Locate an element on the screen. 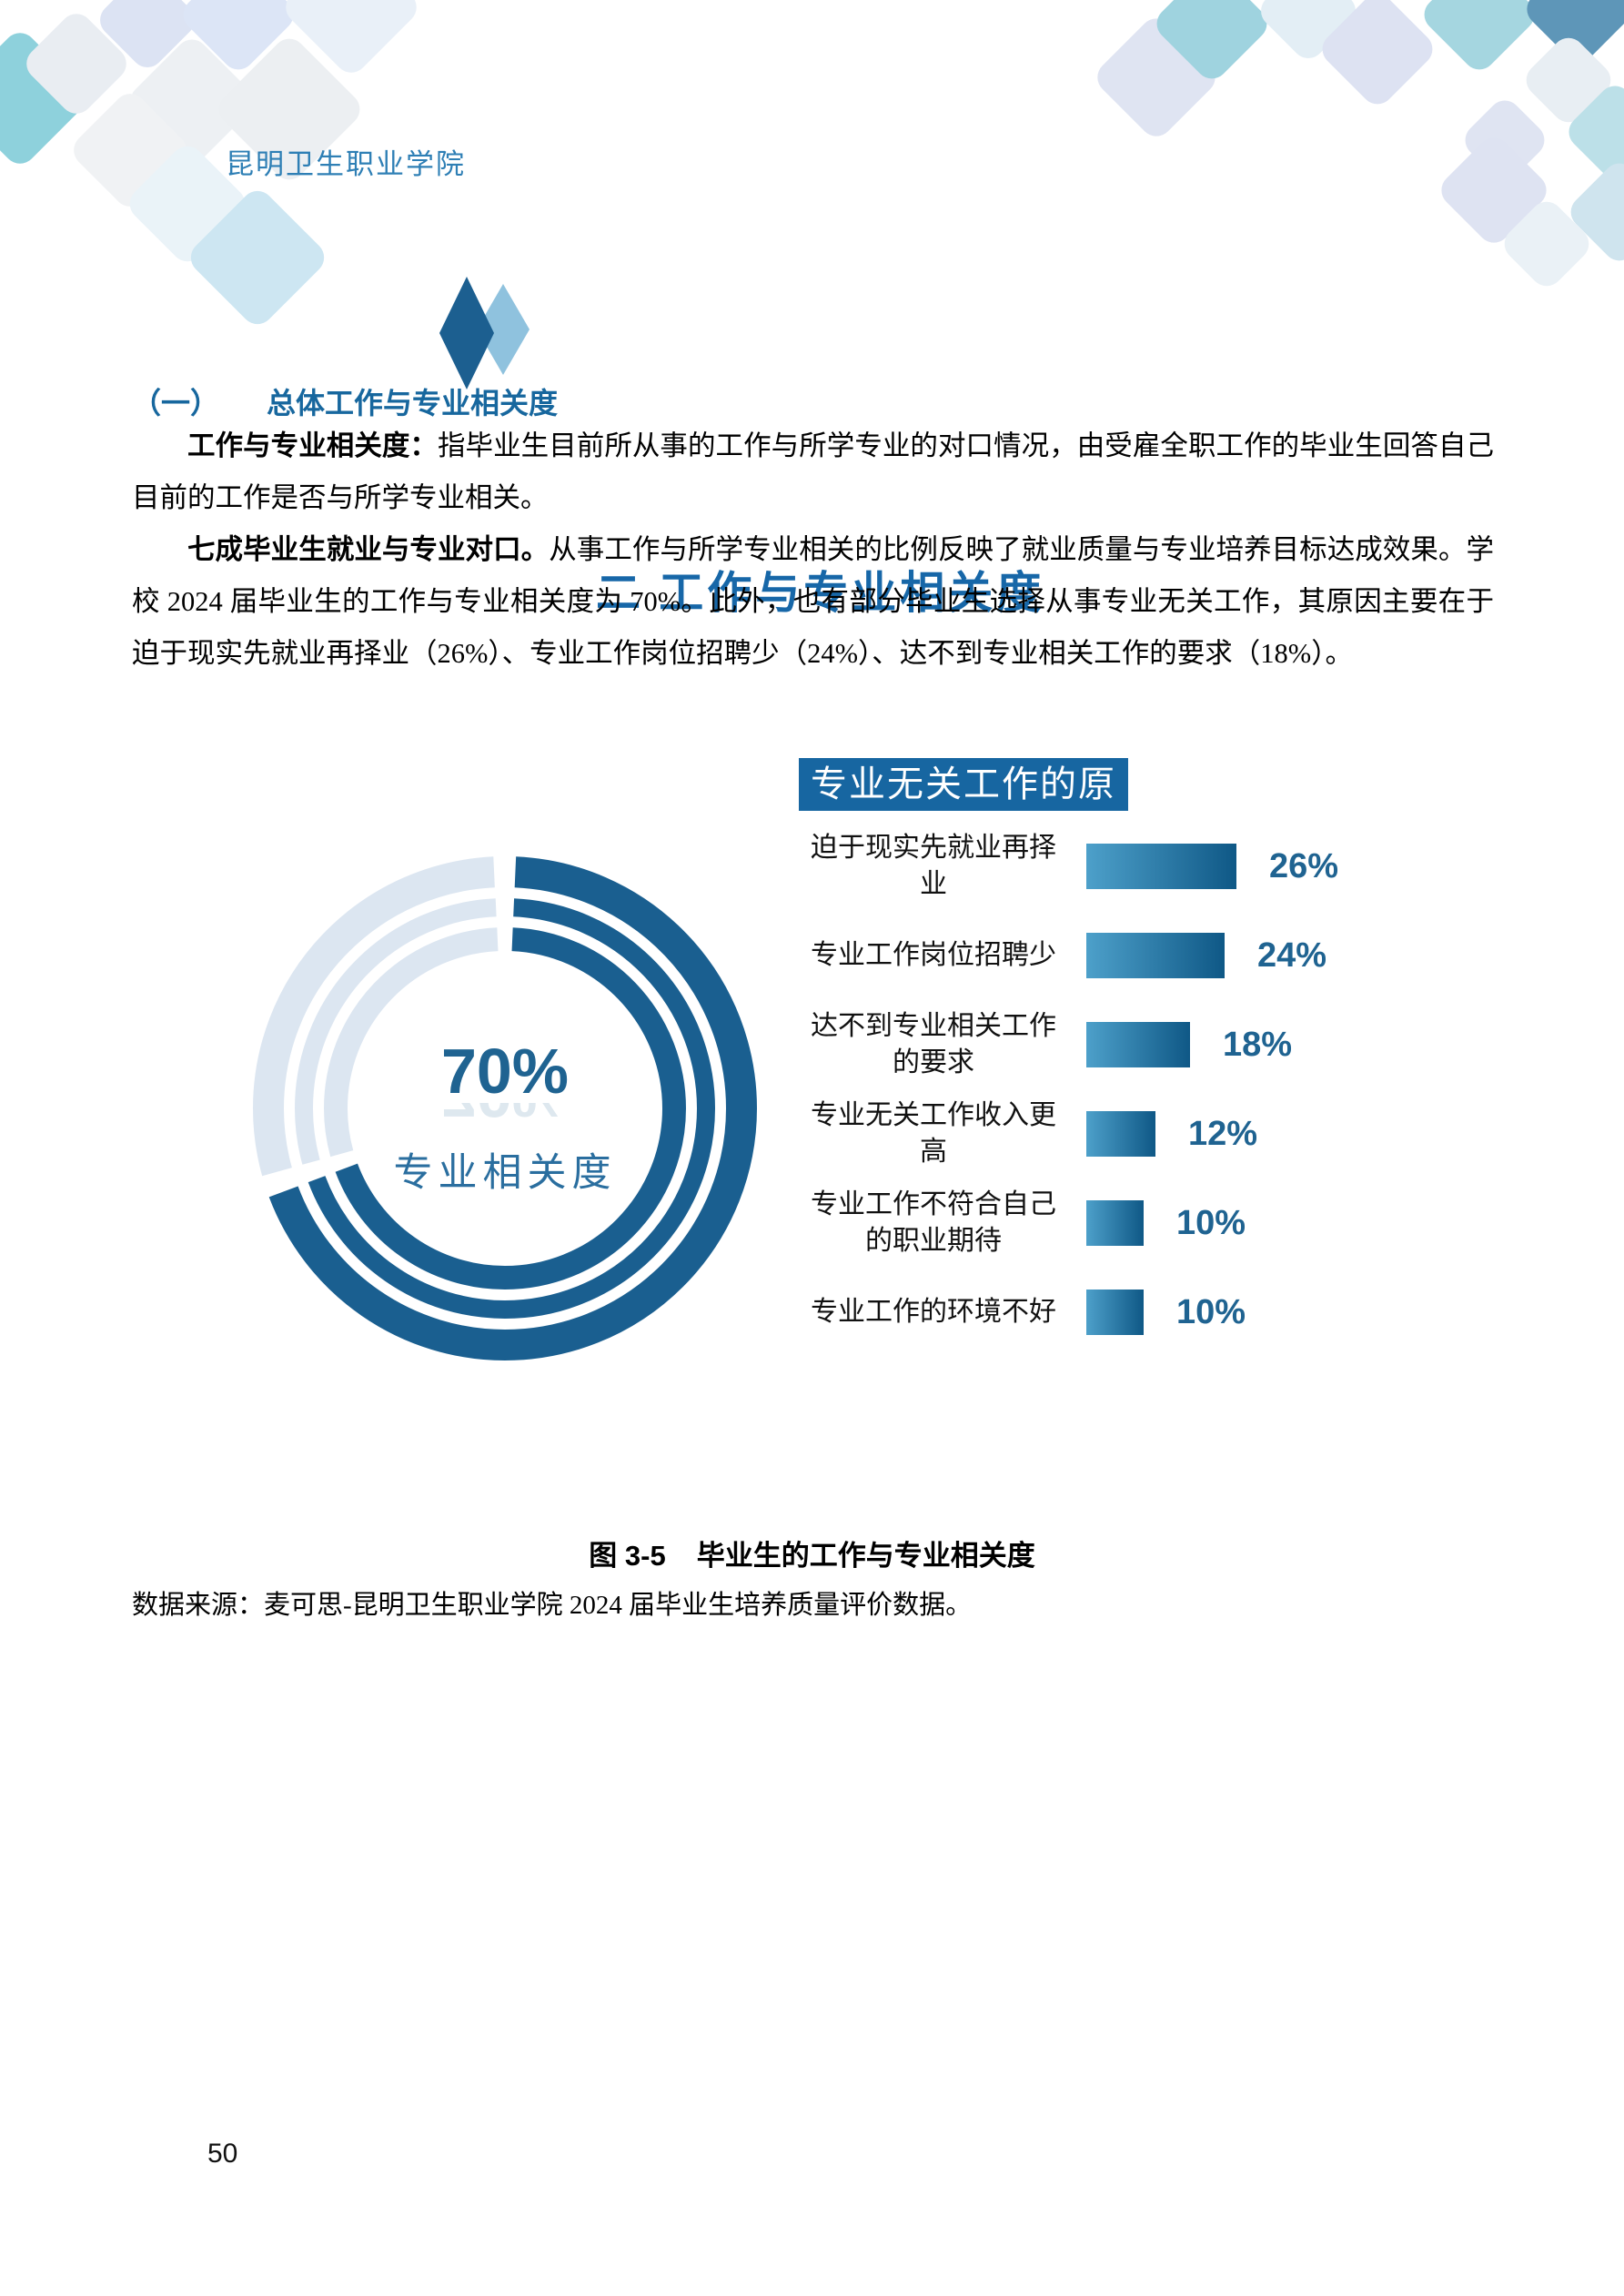 The width and height of the screenshot is (1624, 2296). bar-row: 专业工作不符合自己的职业期待 10% is located at coordinates (1101, 1223).